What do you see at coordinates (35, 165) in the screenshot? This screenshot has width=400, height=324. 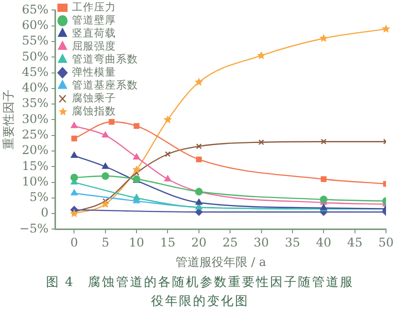 I see `y-tick-label: 15%` at bounding box center [35, 165].